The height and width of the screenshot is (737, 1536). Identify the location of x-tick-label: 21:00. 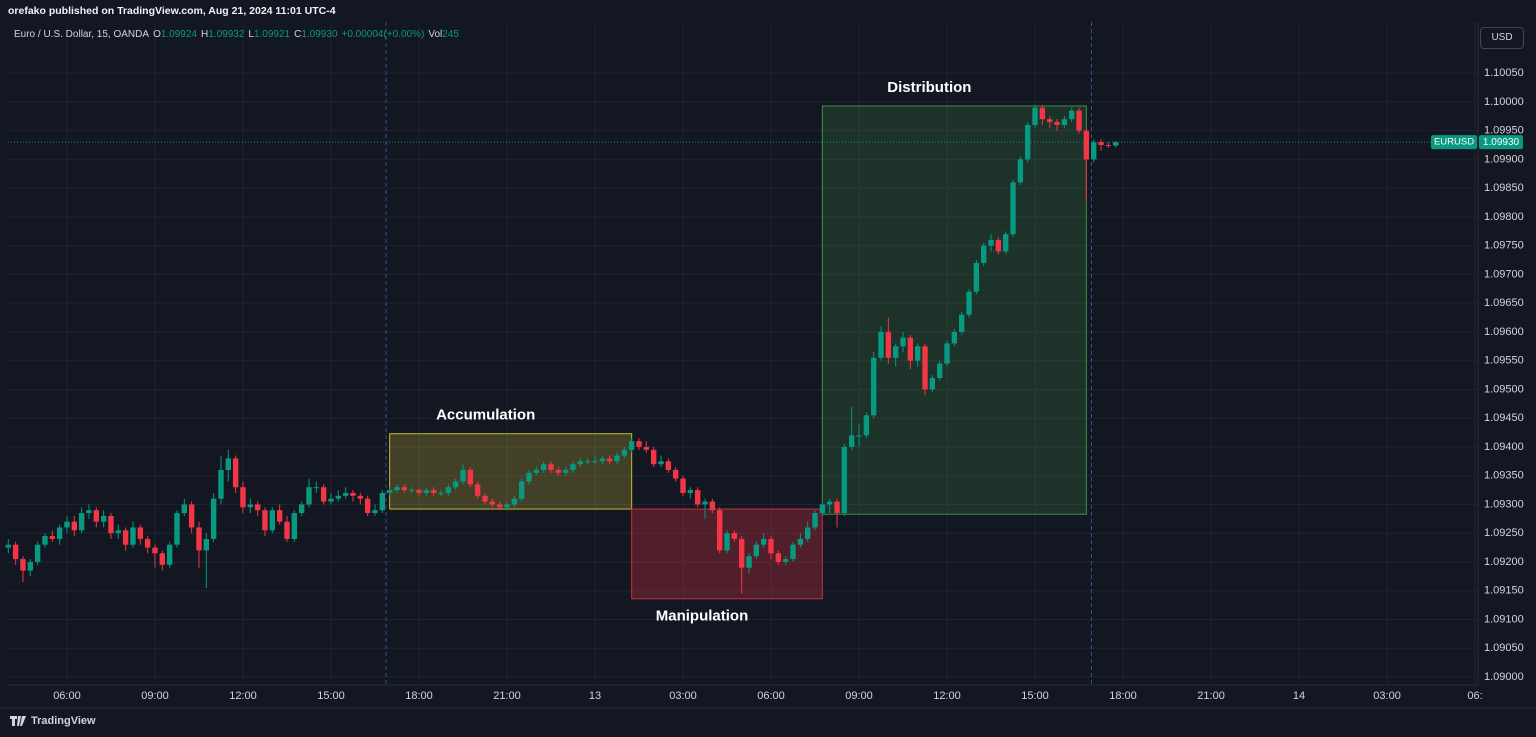
(1211, 696).